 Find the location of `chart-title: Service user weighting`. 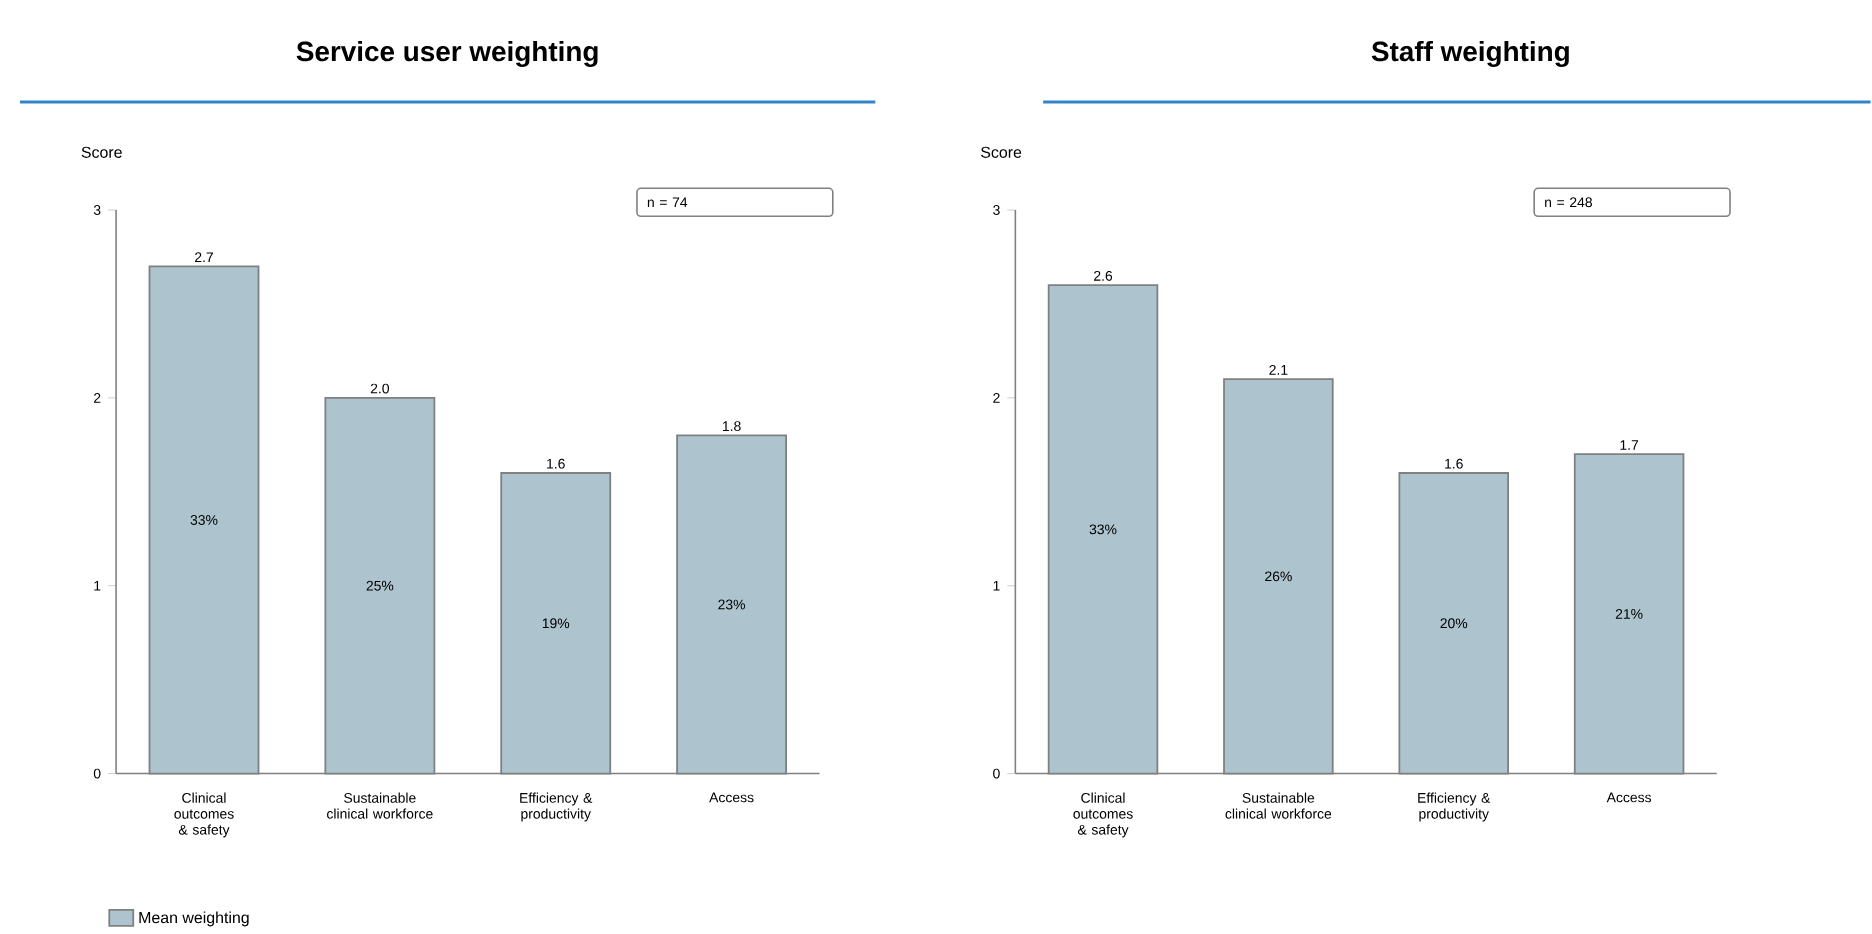

chart-title: Service user weighting is located at coordinates (447, 53).